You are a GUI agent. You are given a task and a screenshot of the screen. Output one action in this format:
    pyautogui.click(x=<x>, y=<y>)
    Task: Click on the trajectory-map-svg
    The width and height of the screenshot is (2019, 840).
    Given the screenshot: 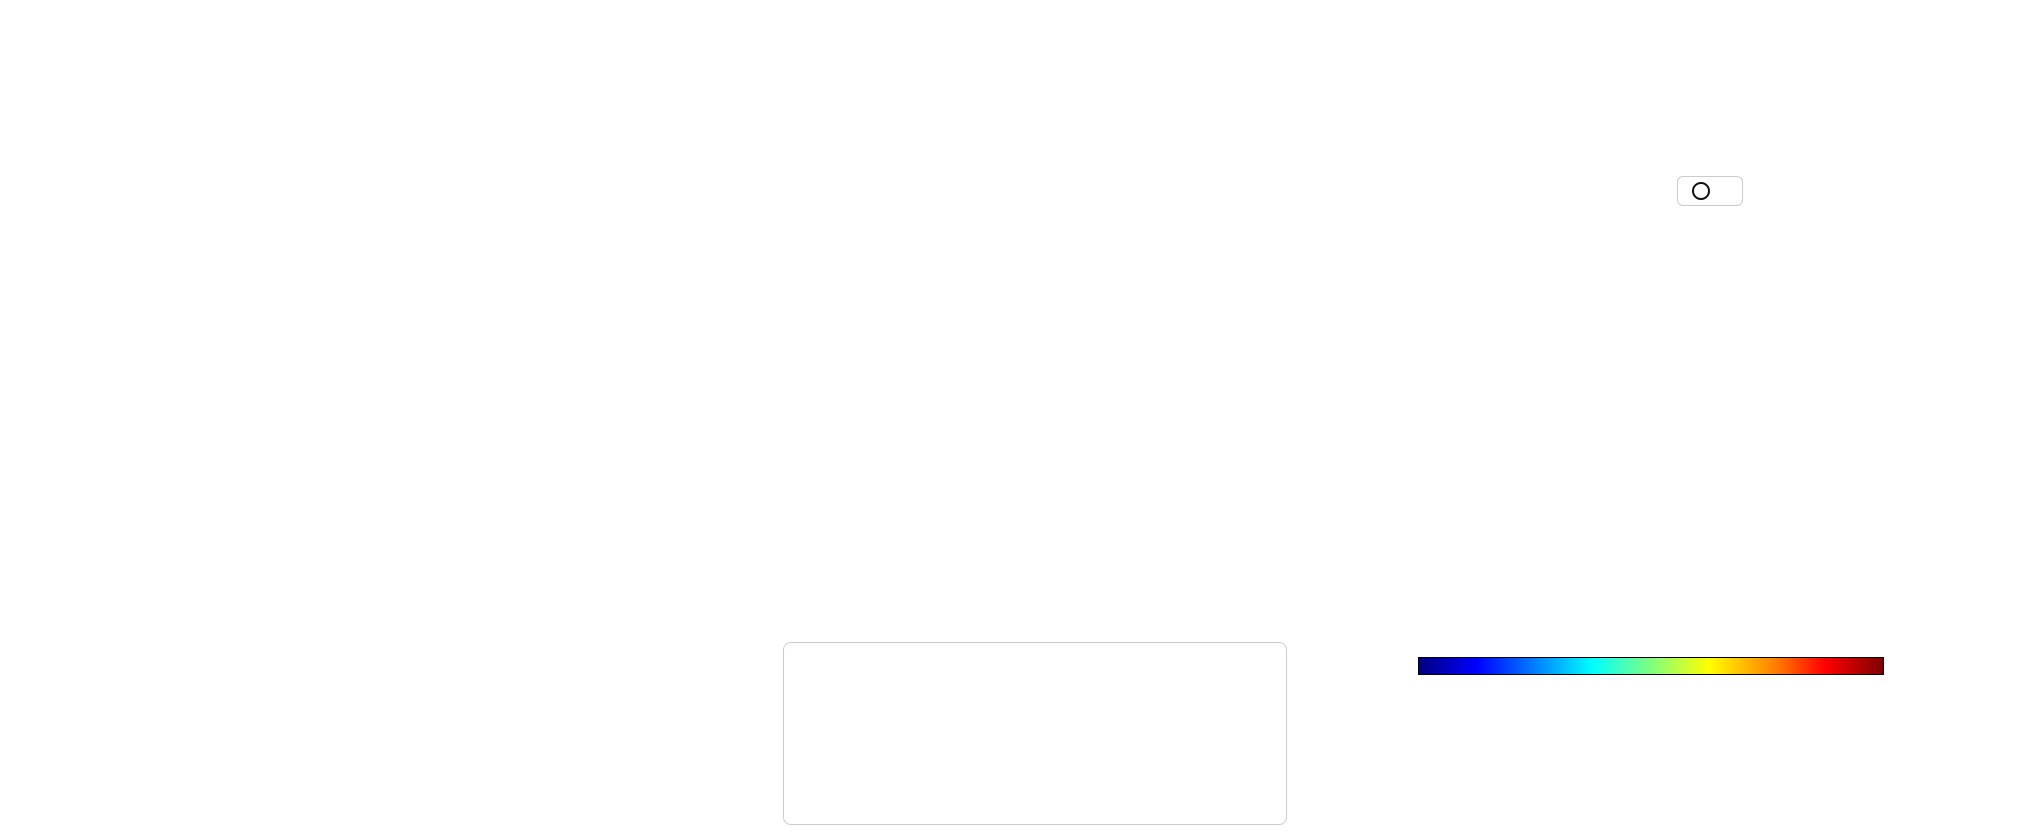 What is the action you would take?
    pyautogui.click(x=1008, y=376)
    